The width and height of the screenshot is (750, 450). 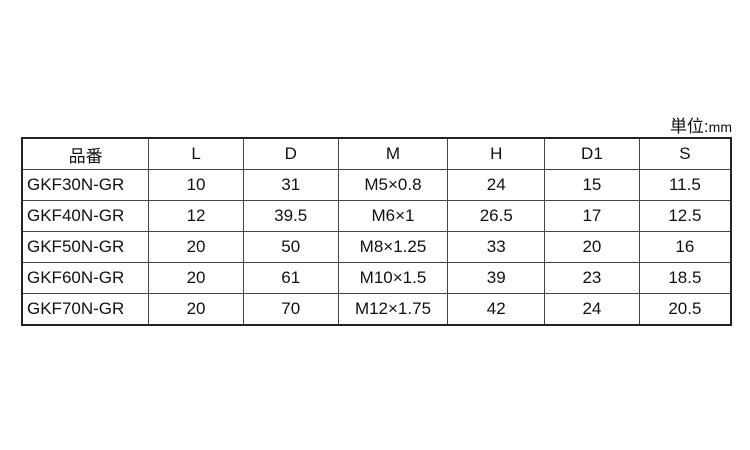 I want to click on part-number-cell: GKF30N-GR, so click(x=85, y=185).